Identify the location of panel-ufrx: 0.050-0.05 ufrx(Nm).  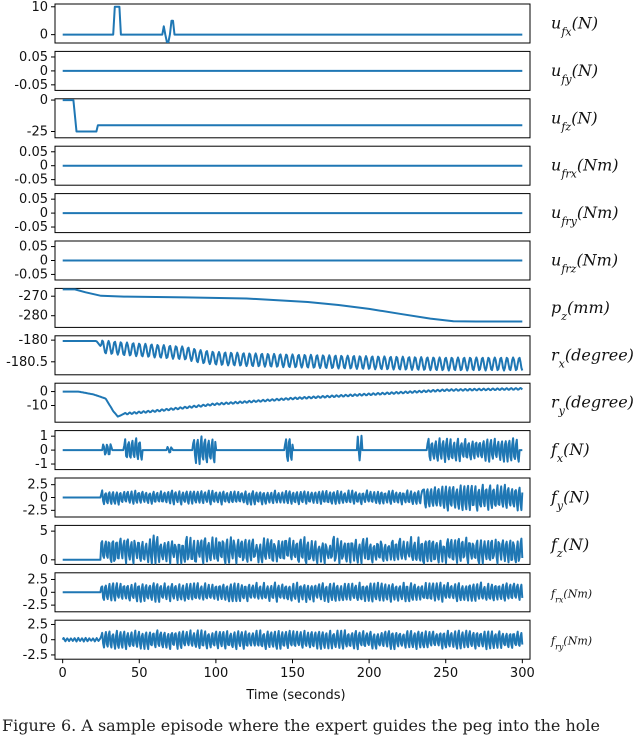
(316, 166).